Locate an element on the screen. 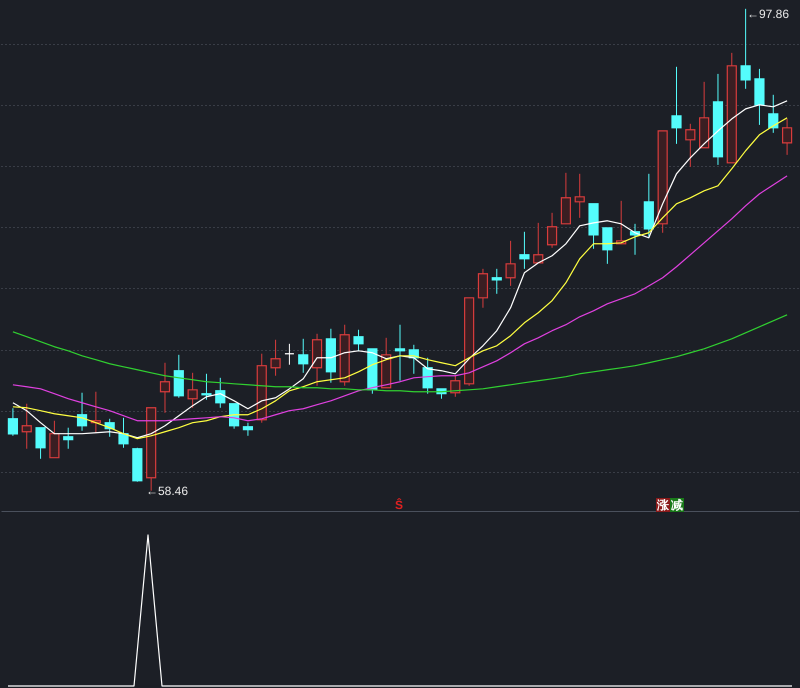  annotation: Ŝ is located at coordinates (399, 505).